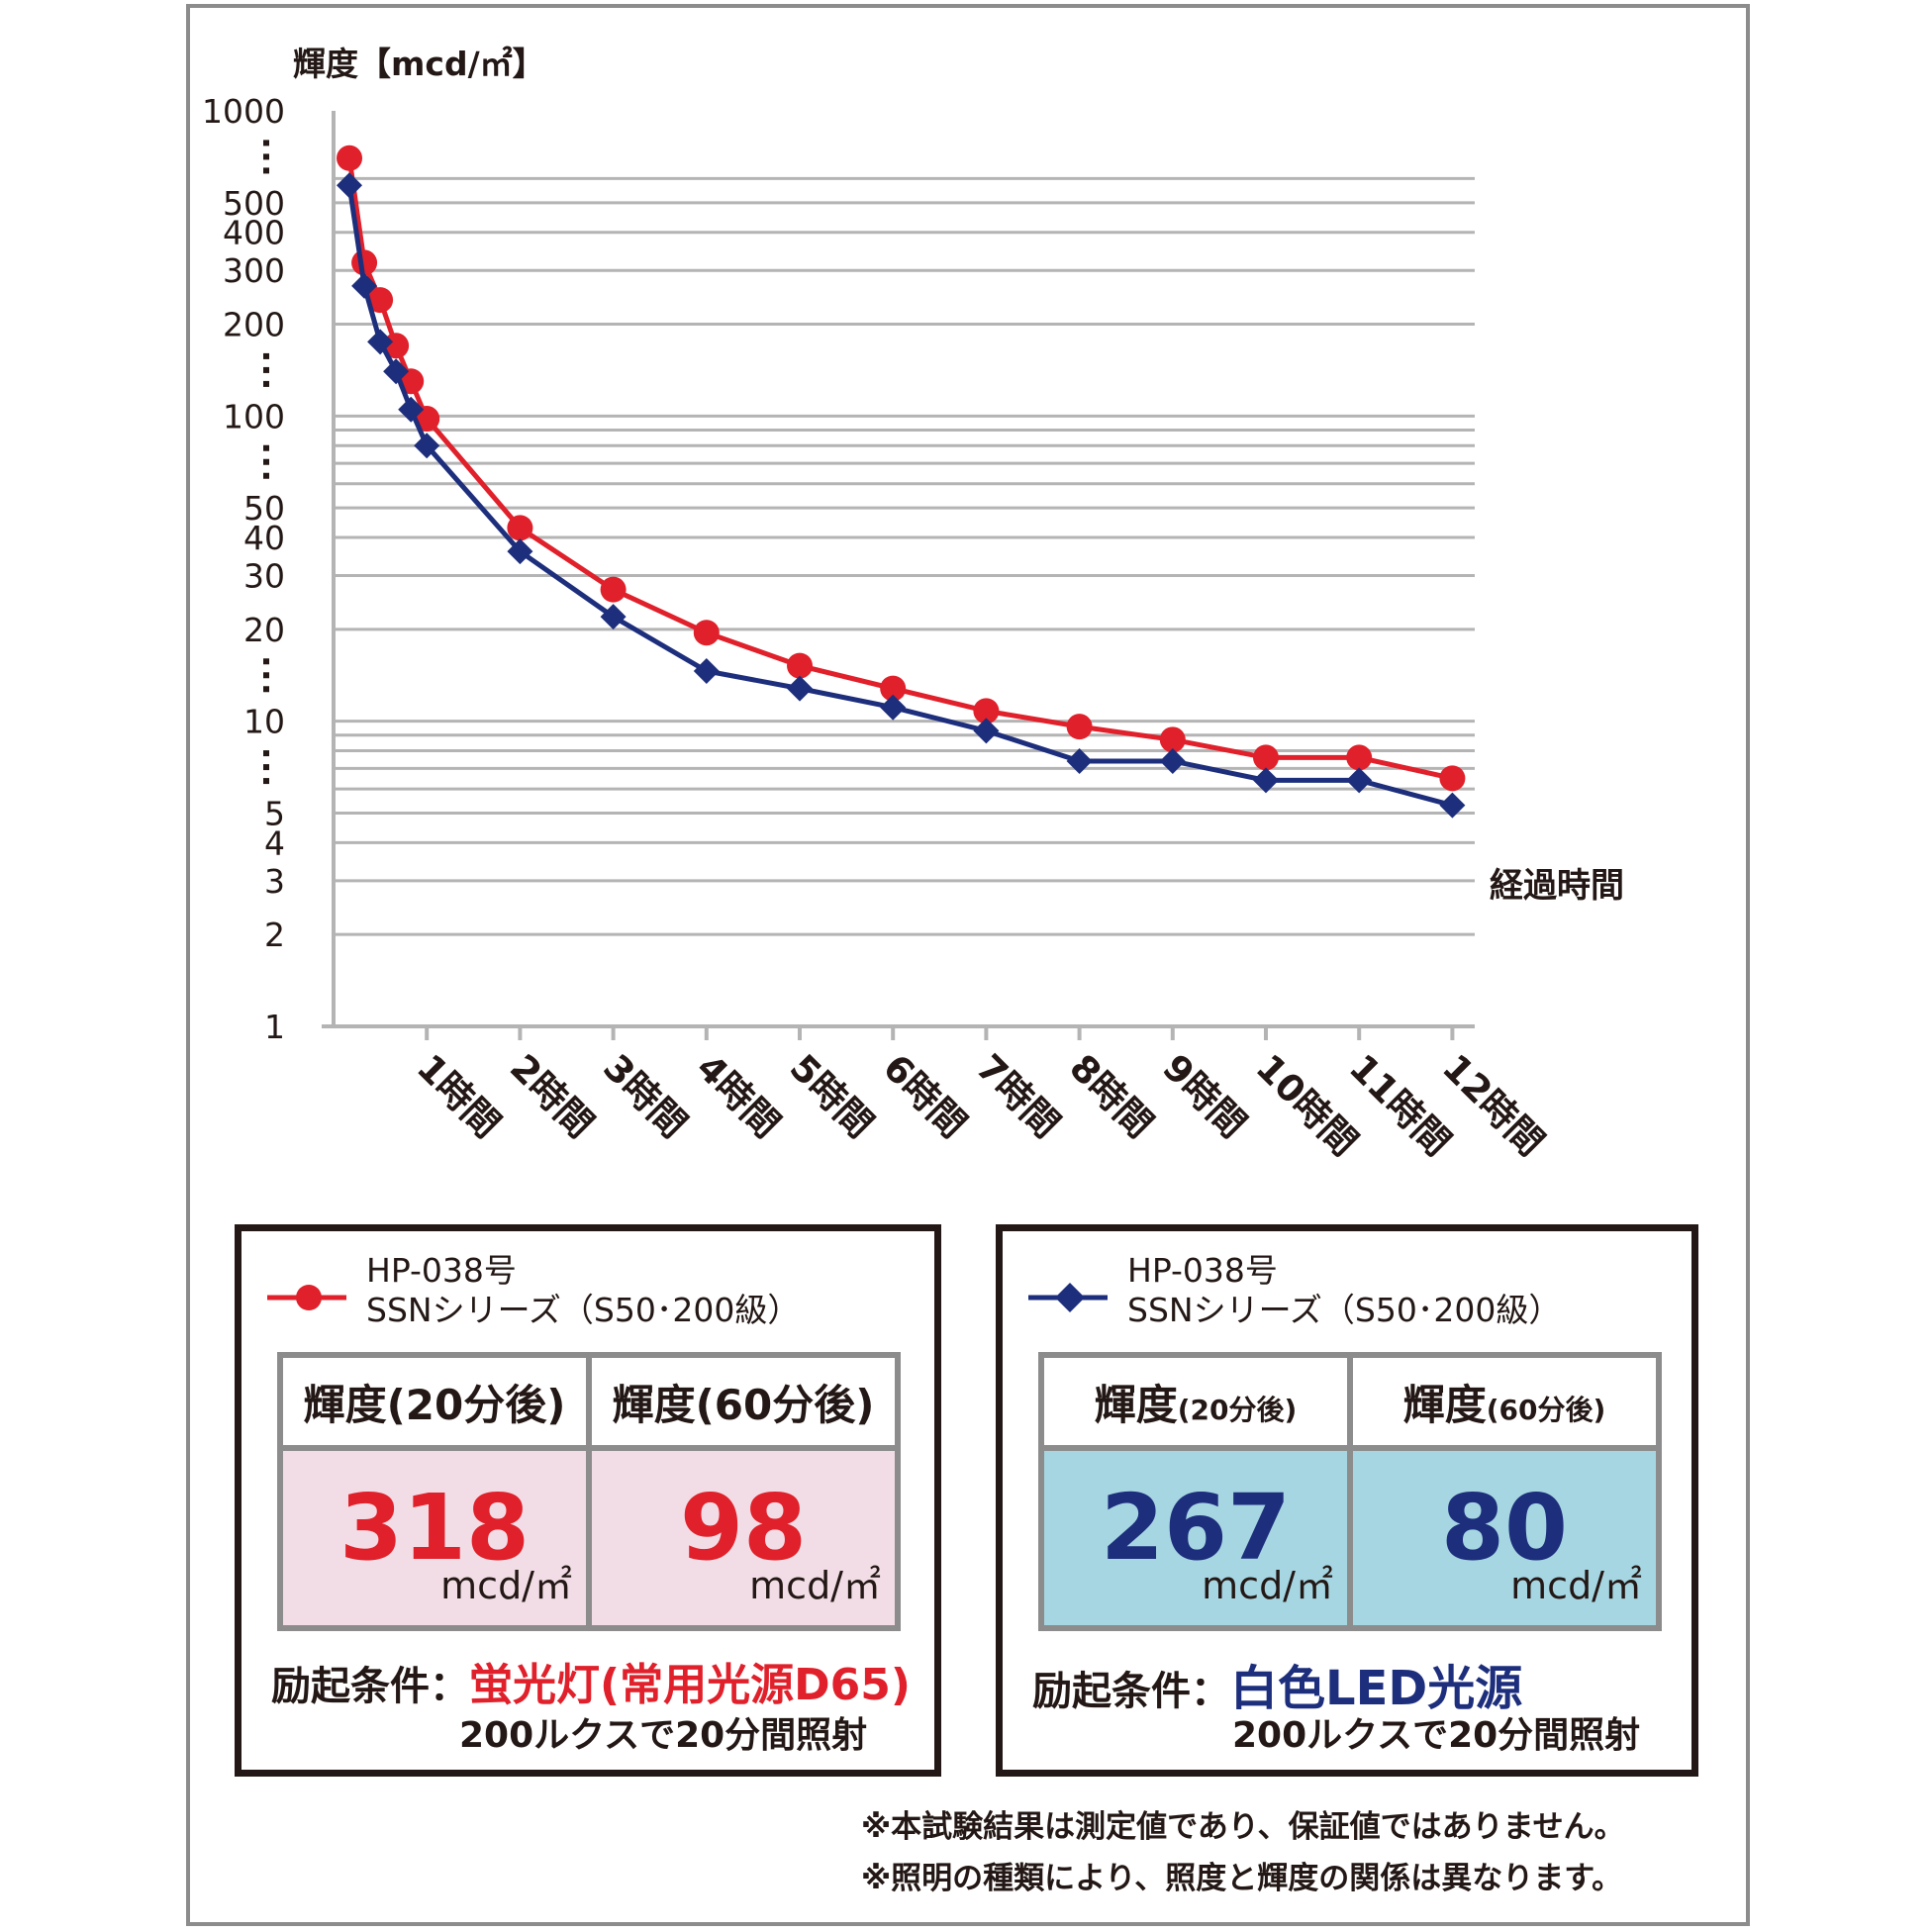  Describe the element at coordinates (434, 1401) in the screenshot. I see `header-20min: 輝度(20分後)` at that location.